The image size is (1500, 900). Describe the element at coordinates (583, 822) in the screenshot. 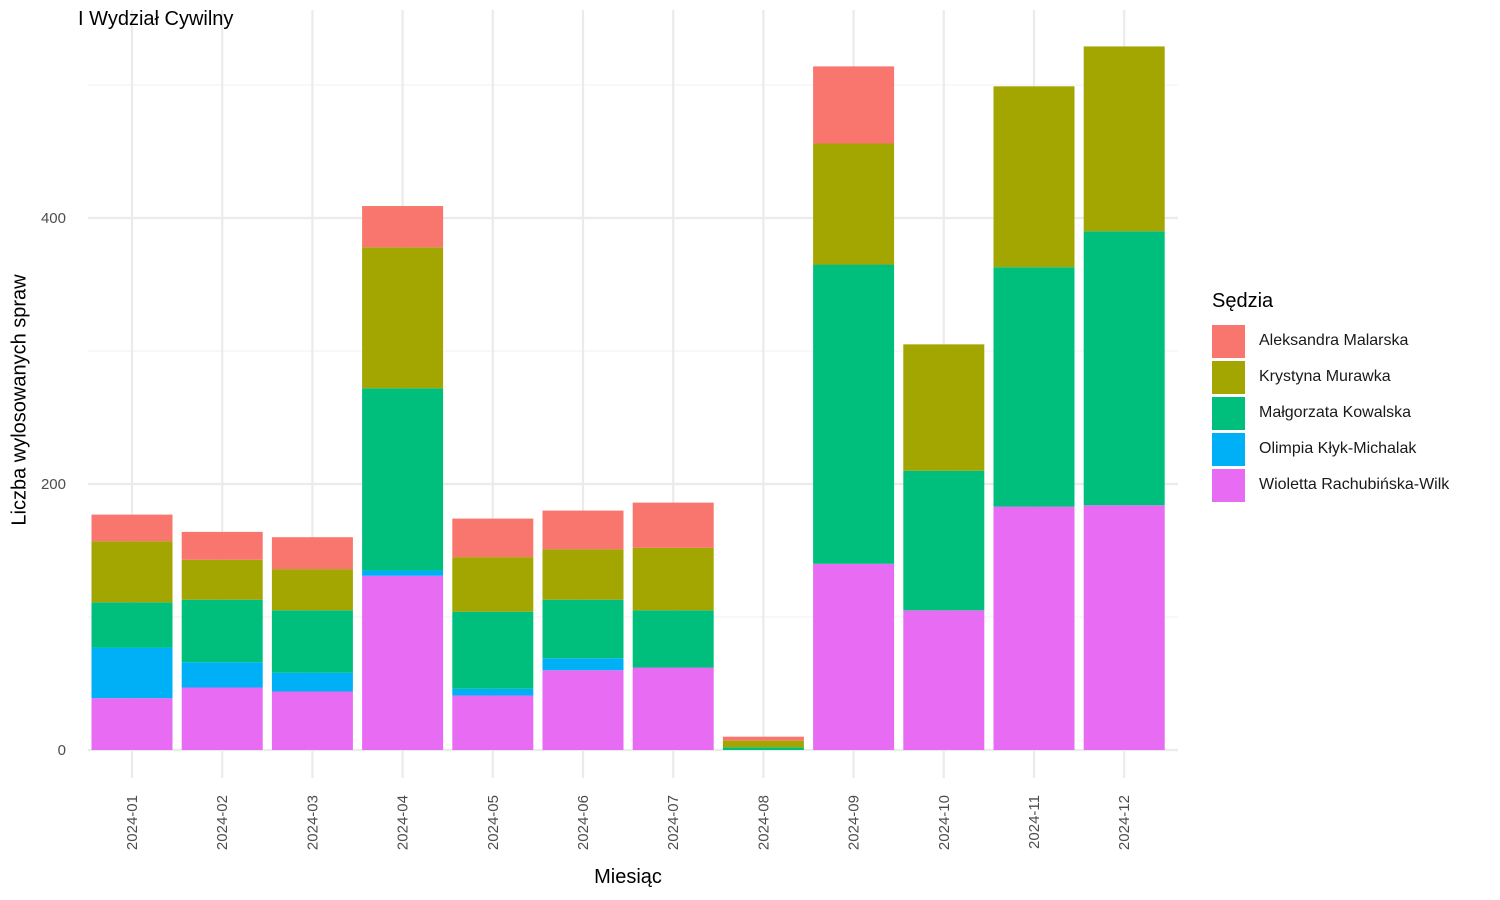

I see `x-tick-label: 2024-06` at that location.